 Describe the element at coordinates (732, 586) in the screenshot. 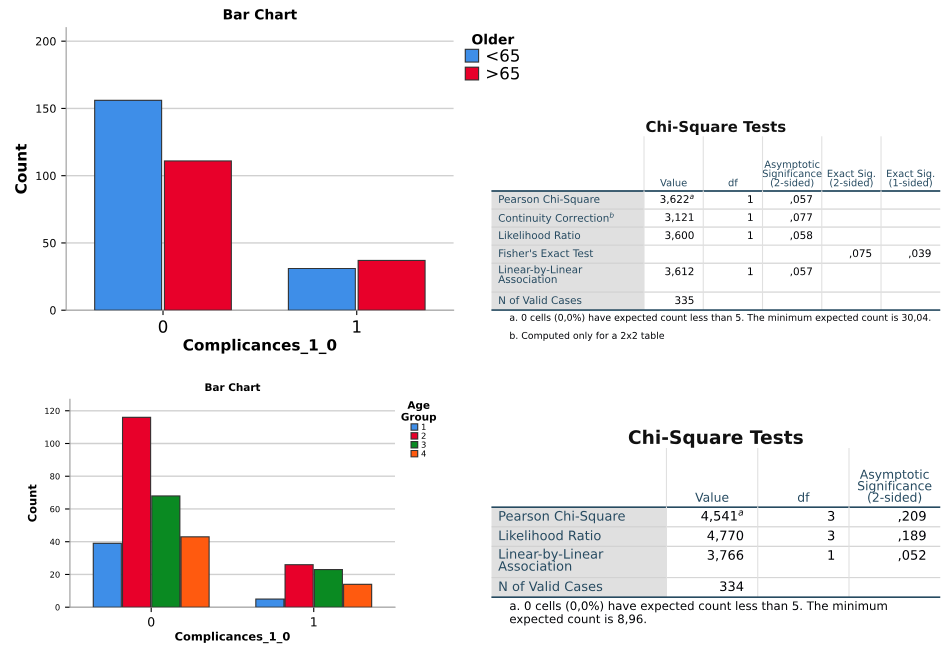

I see `text: 334` at that location.